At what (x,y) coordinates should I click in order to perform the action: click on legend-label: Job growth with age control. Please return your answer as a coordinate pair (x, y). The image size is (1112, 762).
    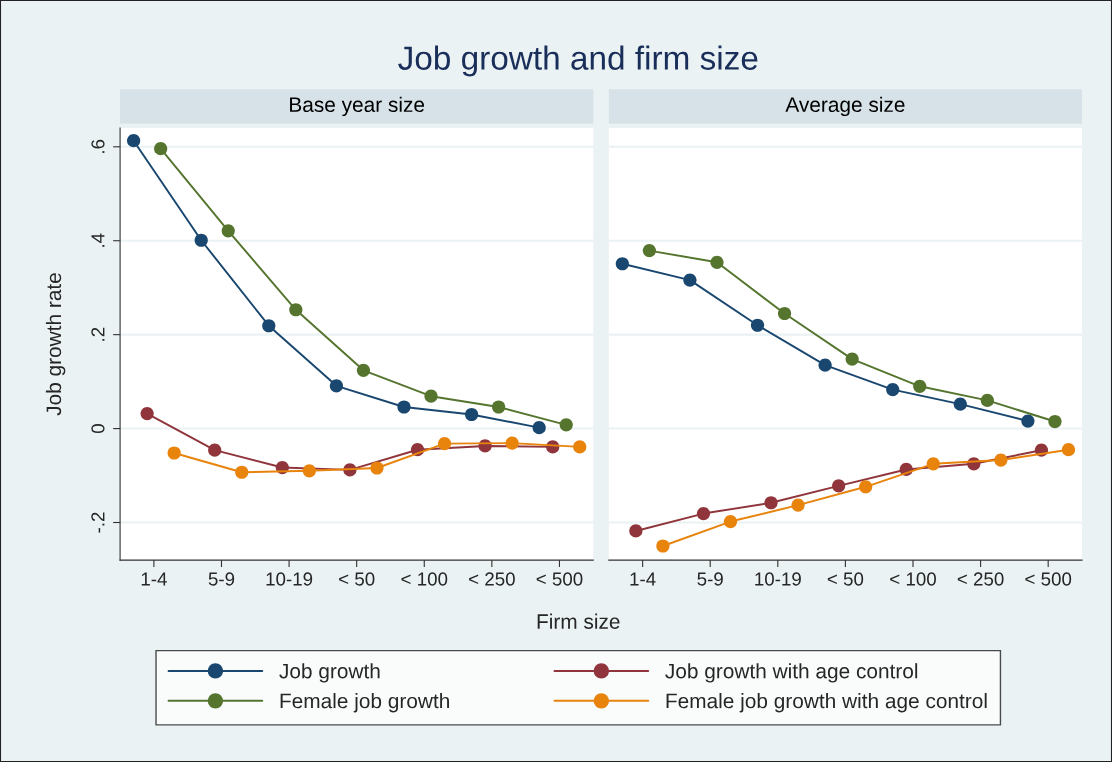
    Looking at the image, I should click on (791, 673).